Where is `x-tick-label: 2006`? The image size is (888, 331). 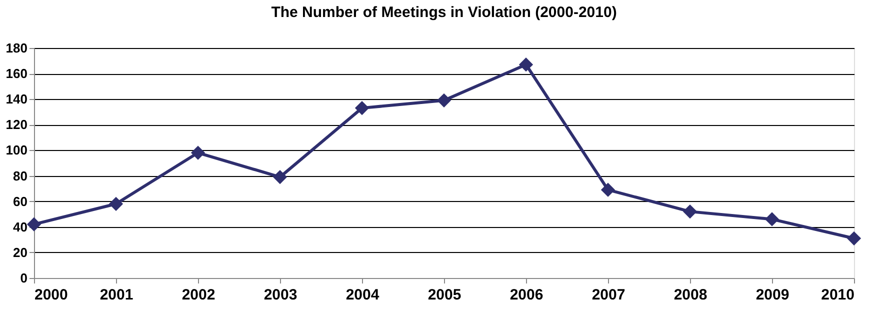
x-tick-label: 2006 is located at coordinates (527, 295).